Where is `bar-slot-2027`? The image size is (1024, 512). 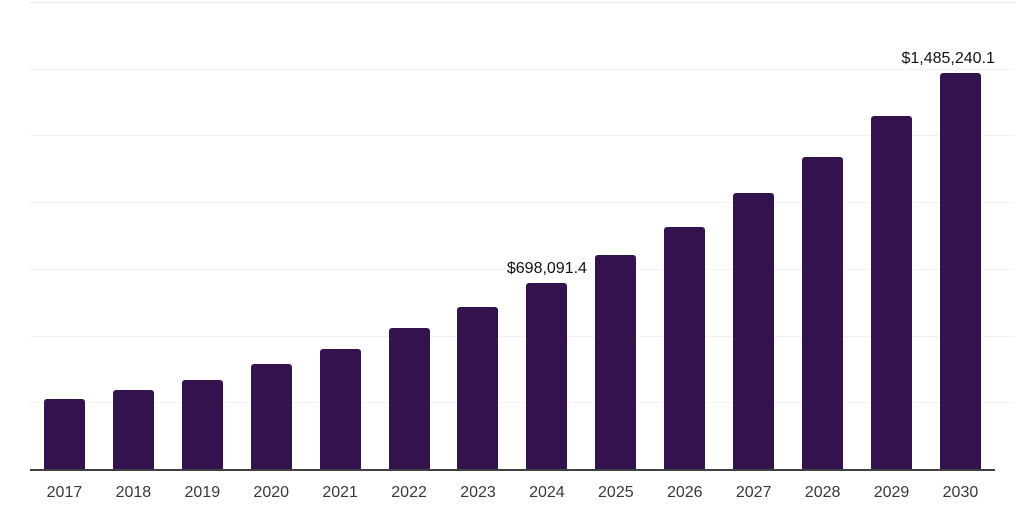
bar-slot-2027 is located at coordinates (753, 235).